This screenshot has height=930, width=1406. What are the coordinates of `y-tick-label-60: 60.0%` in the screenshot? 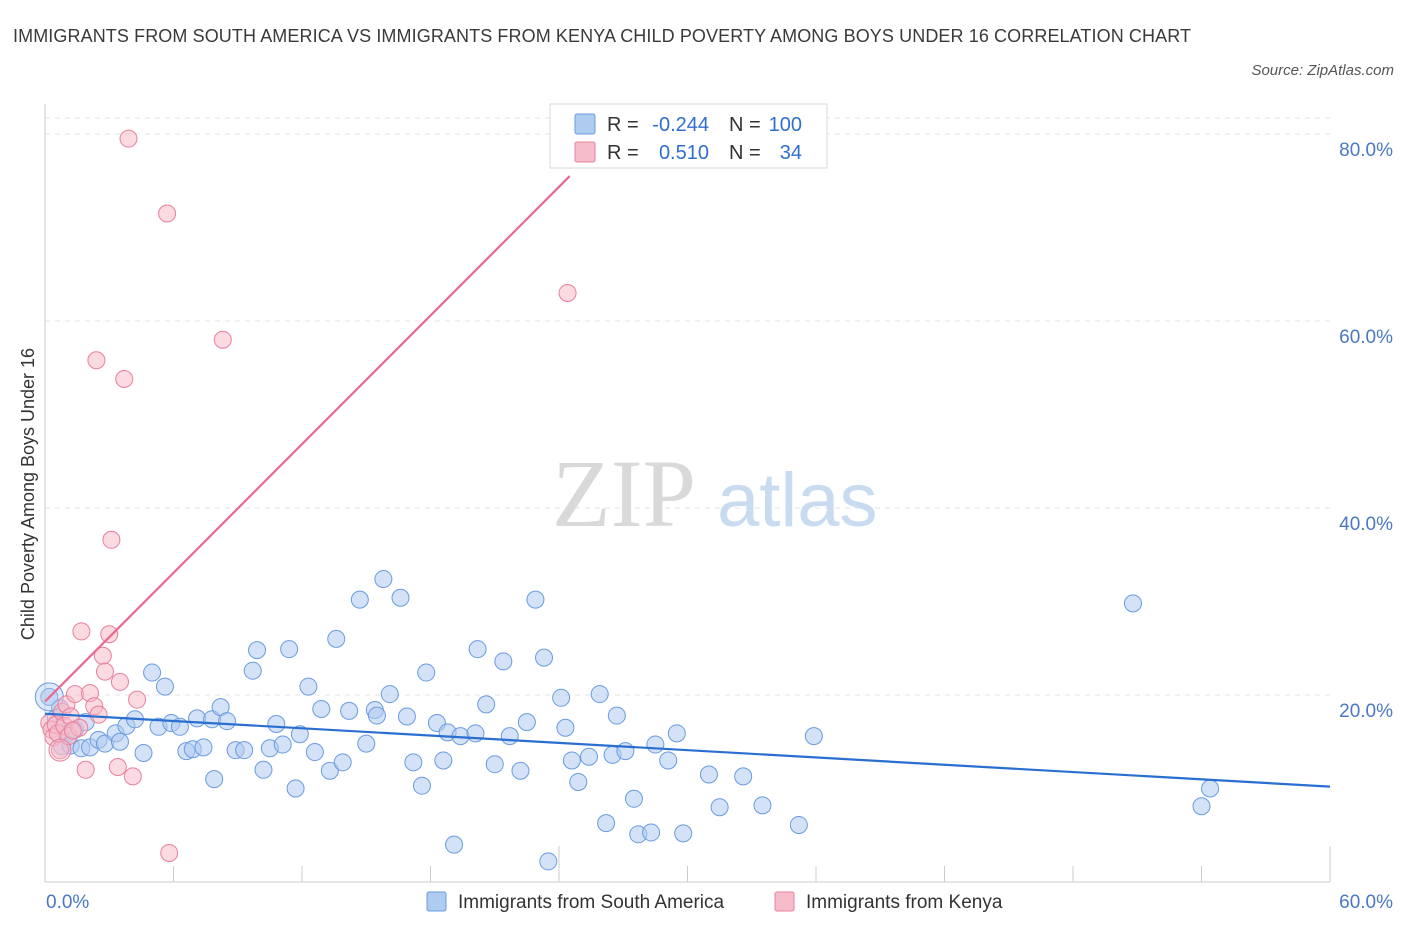 It's located at (1366, 337).